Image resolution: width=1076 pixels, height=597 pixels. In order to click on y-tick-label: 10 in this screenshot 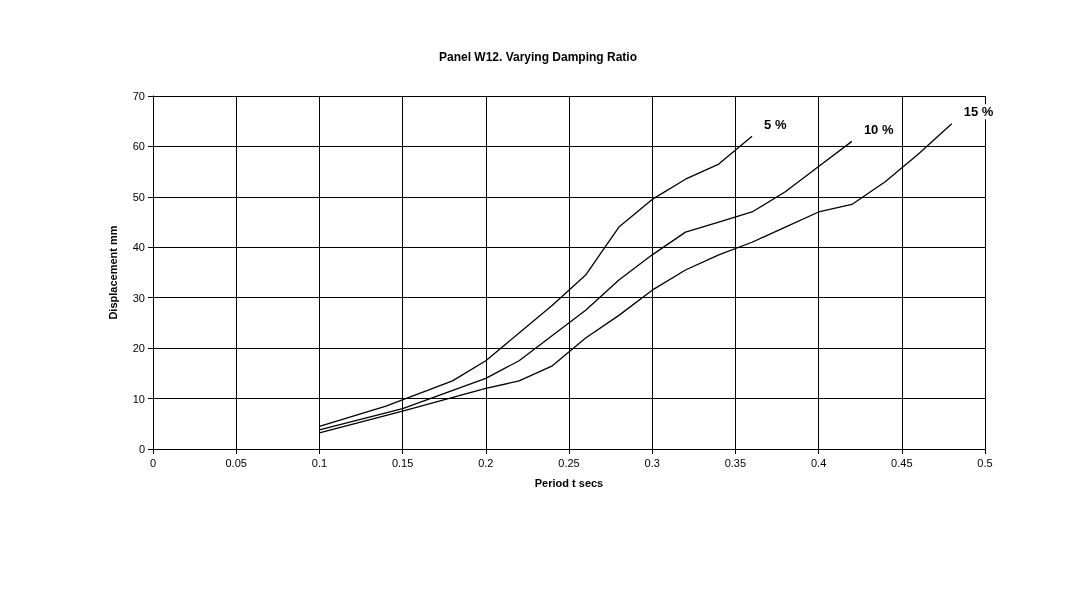, I will do `click(138, 398)`.